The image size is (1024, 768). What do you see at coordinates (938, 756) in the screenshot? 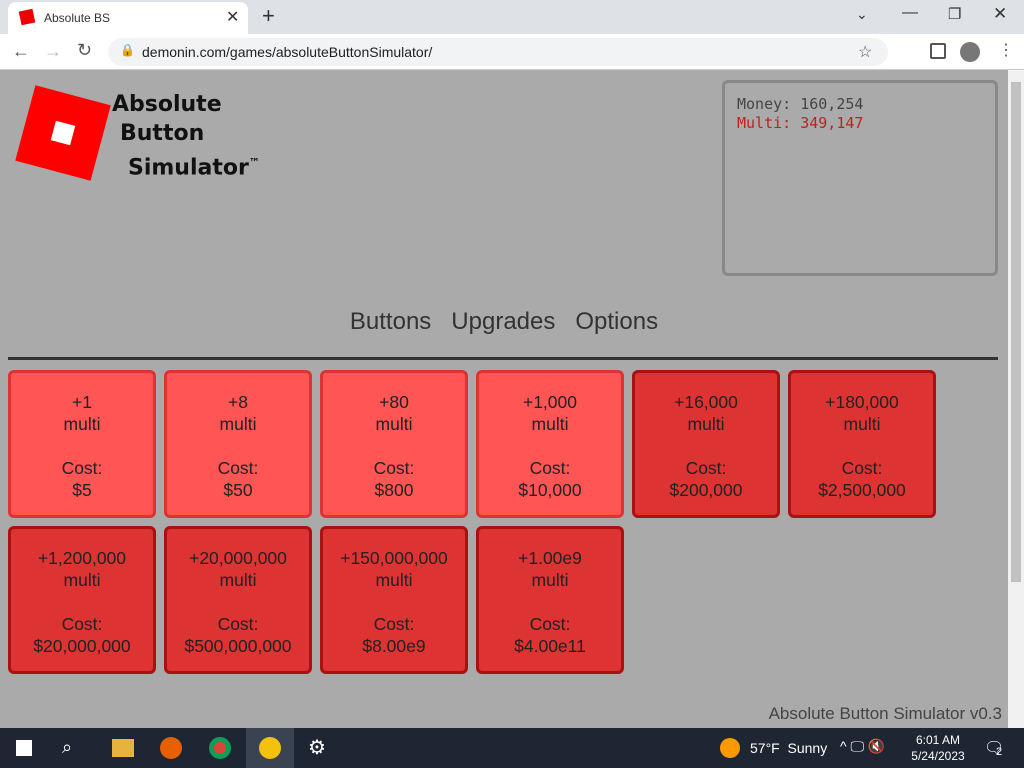
I see `date: 5/24/2023` at bounding box center [938, 756].